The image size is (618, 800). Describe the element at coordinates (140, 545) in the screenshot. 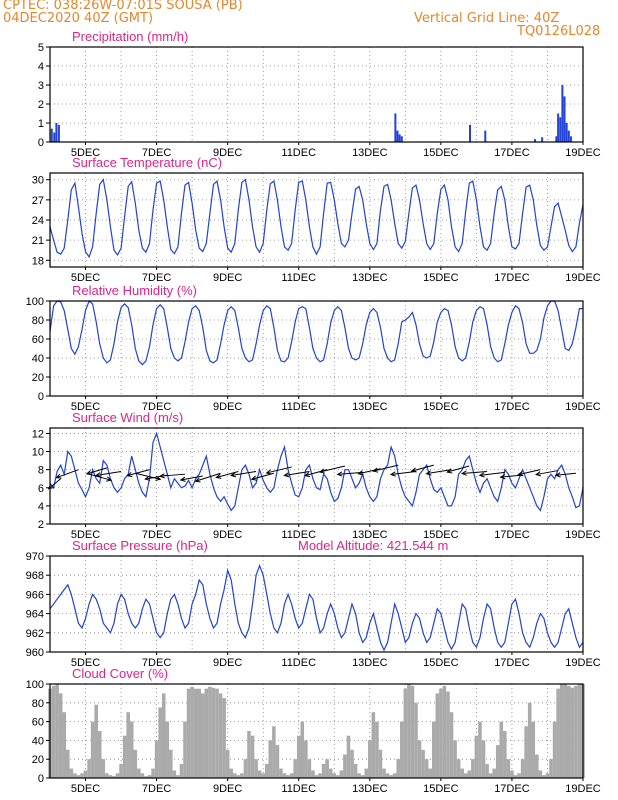

I see `panel-title: Surface Pressure (hPa)` at that location.